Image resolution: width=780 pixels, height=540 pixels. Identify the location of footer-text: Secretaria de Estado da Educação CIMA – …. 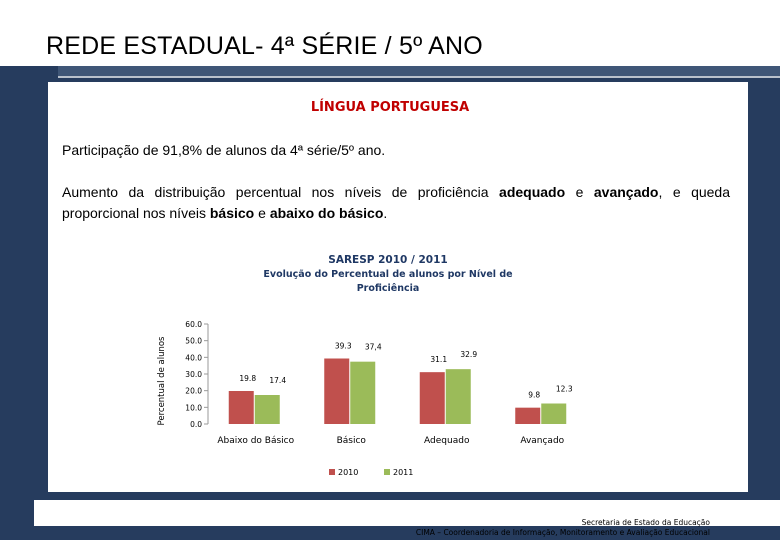
(563, 528).